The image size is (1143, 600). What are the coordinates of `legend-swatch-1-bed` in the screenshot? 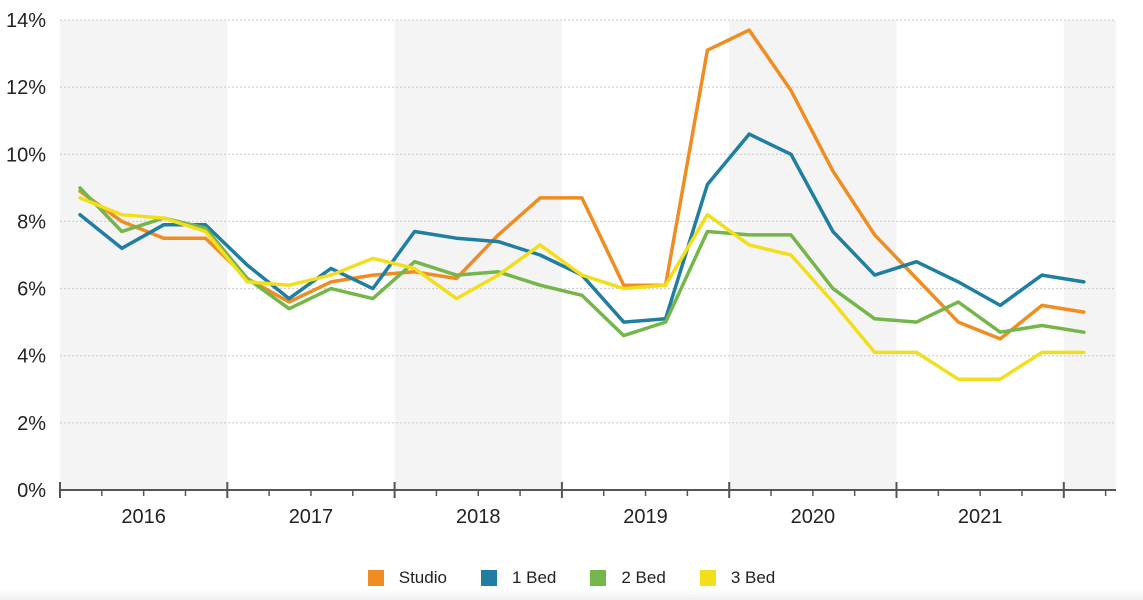 It's located at (488, 578).